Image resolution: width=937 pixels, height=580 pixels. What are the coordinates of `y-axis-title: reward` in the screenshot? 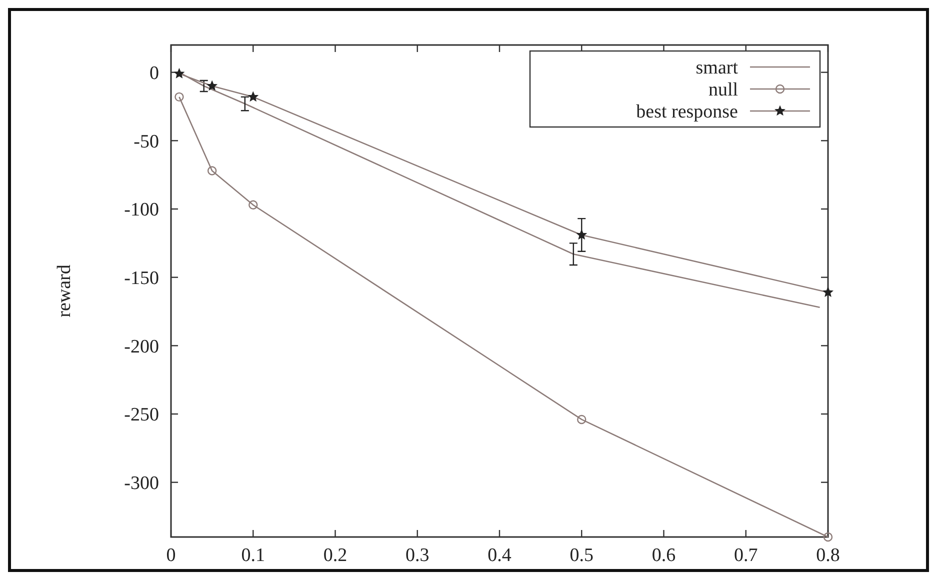 It's located at (64, 291).